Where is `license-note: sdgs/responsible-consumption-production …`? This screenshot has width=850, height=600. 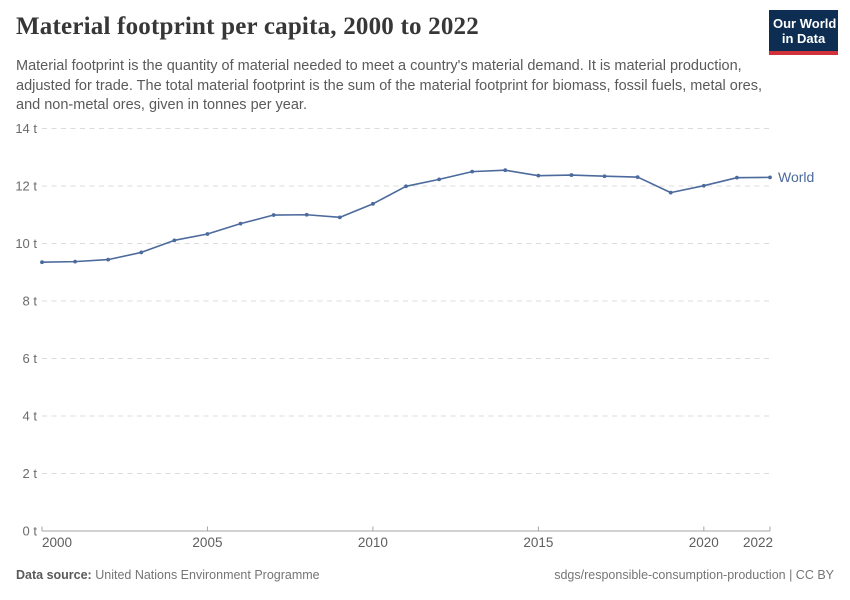 license-note: sdgs/responsible-consumption-production … is located at coordinates (694, 575).